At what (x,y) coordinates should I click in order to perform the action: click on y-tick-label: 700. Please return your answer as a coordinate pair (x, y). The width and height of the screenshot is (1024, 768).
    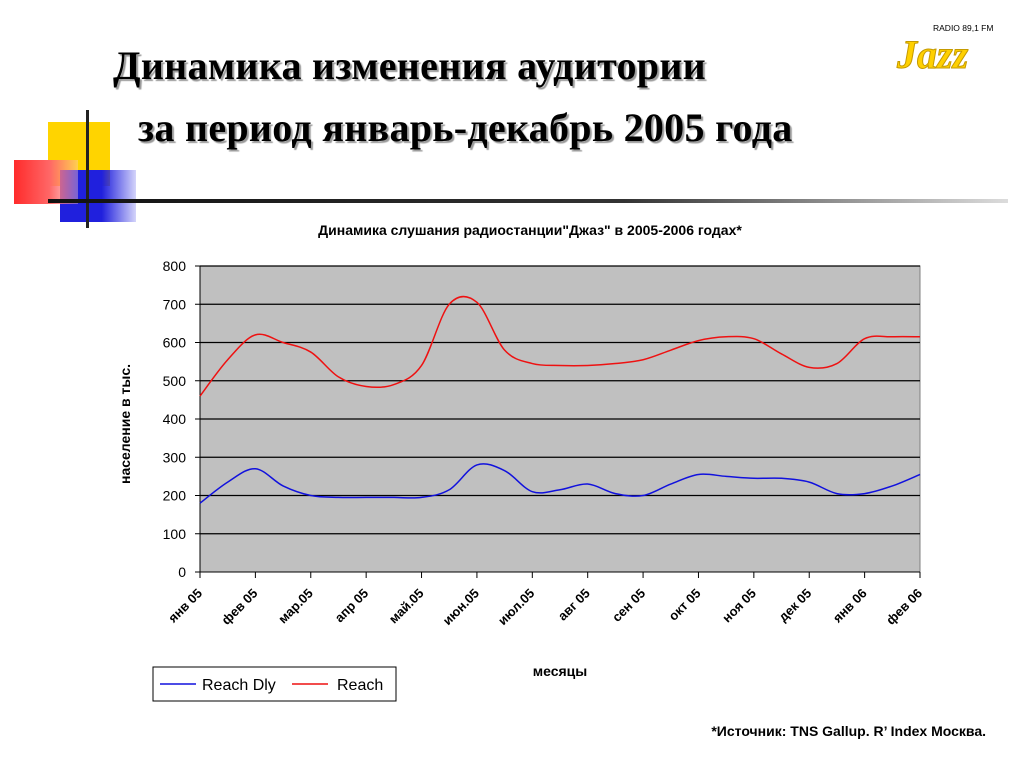
    Looking at the image, I should click on (175, 304).